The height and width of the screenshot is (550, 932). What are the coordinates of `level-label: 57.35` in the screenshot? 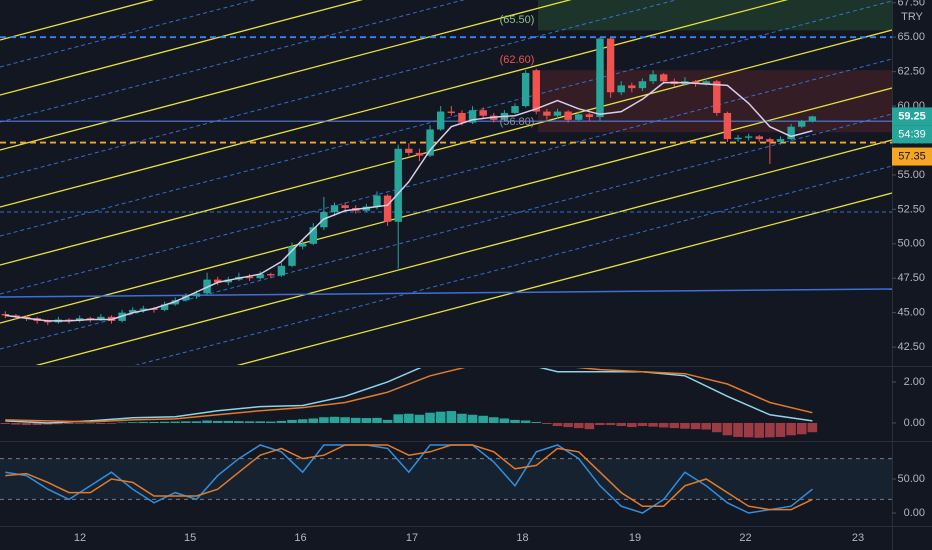 It's located at (912, 156).